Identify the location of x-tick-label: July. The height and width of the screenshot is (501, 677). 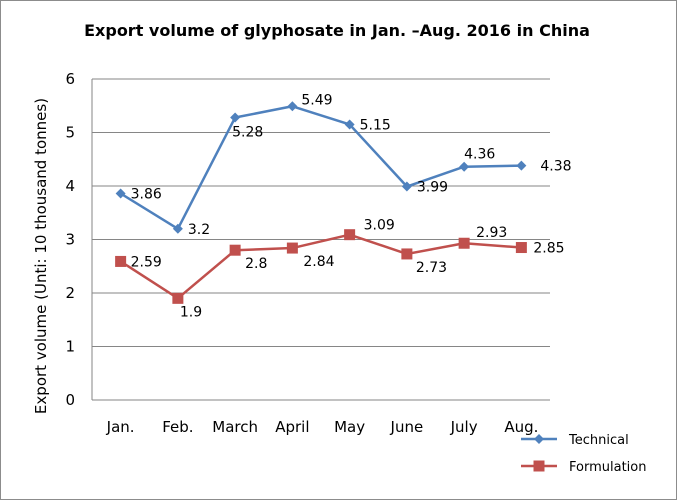
(464, 427).